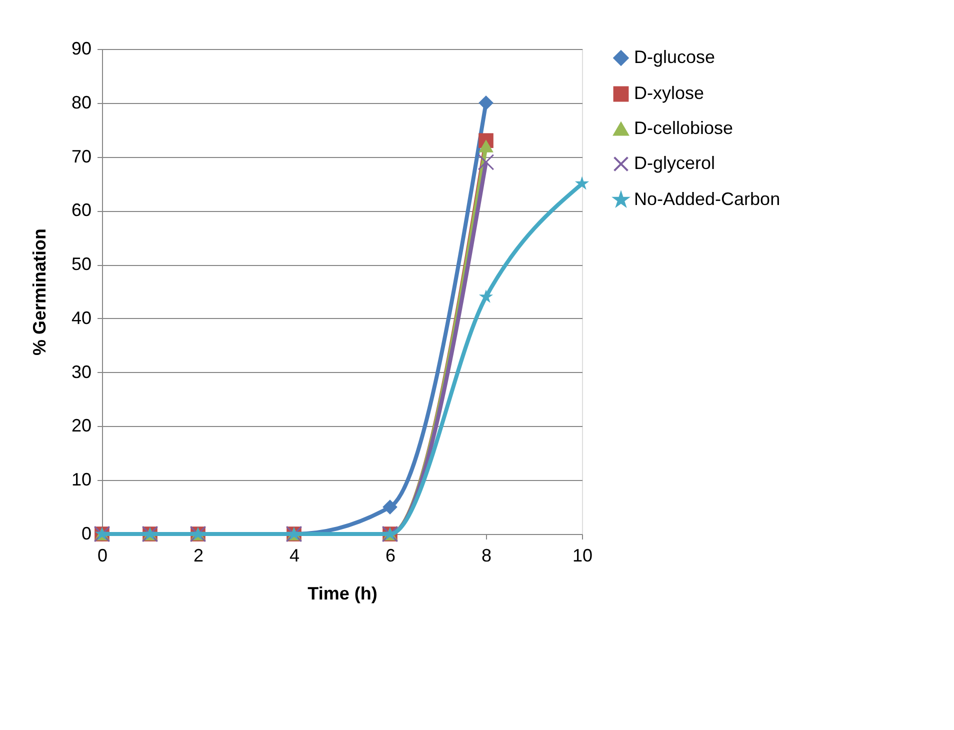  What do you see at coordinates (707, 199) in the screenshot?
I see `legend-label: No-Added-Carbon` at bounding box center [707, 199].